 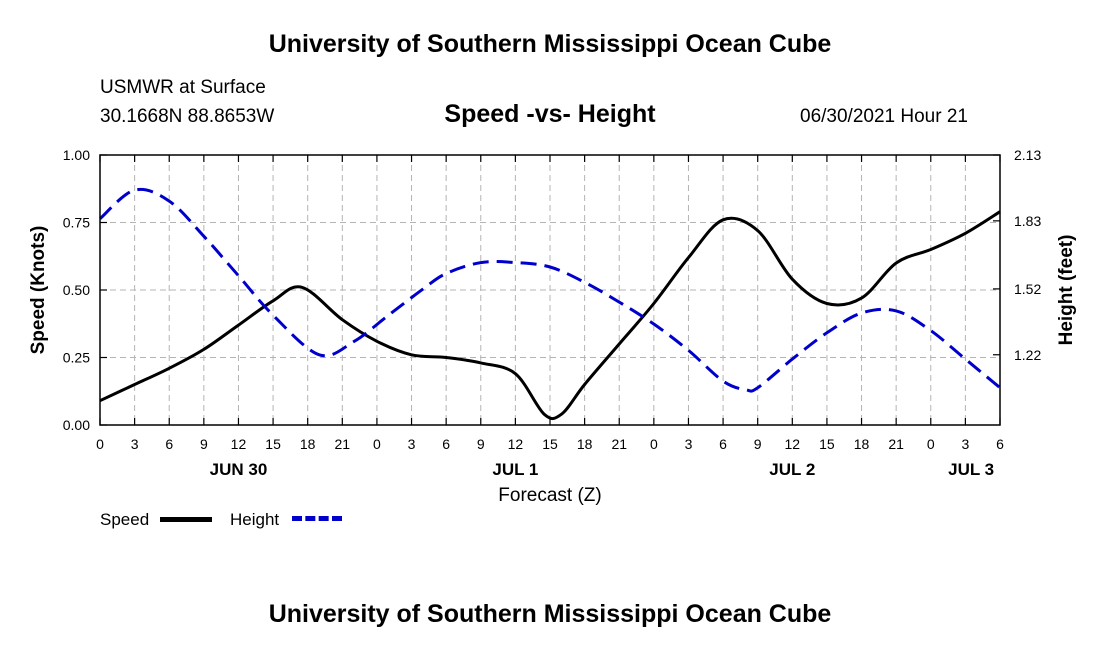 I want to click on day-label: JUL 3, so click(x=971, y=469).